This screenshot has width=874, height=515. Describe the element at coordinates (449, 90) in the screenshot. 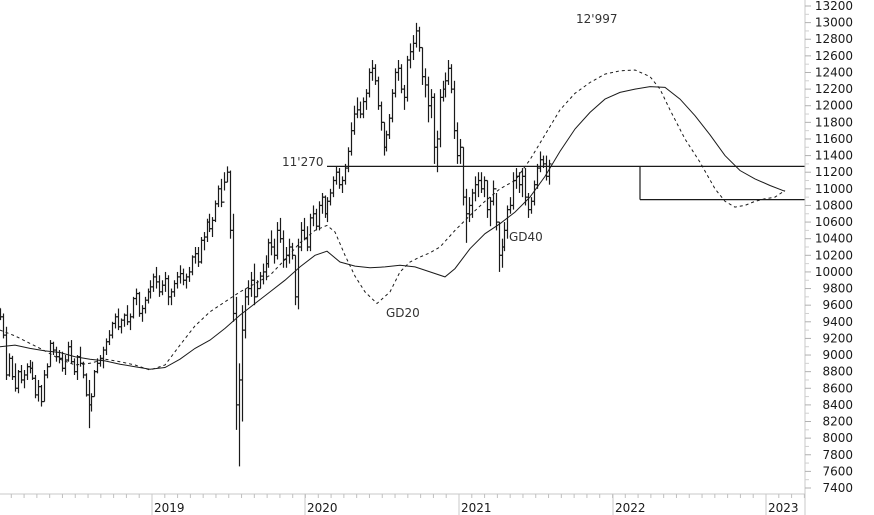

I see `annotations: 11'270 12'997` at that location.